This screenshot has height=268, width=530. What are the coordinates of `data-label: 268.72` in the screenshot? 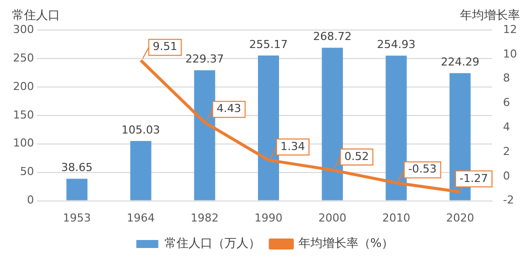 It's located at (332, 37).